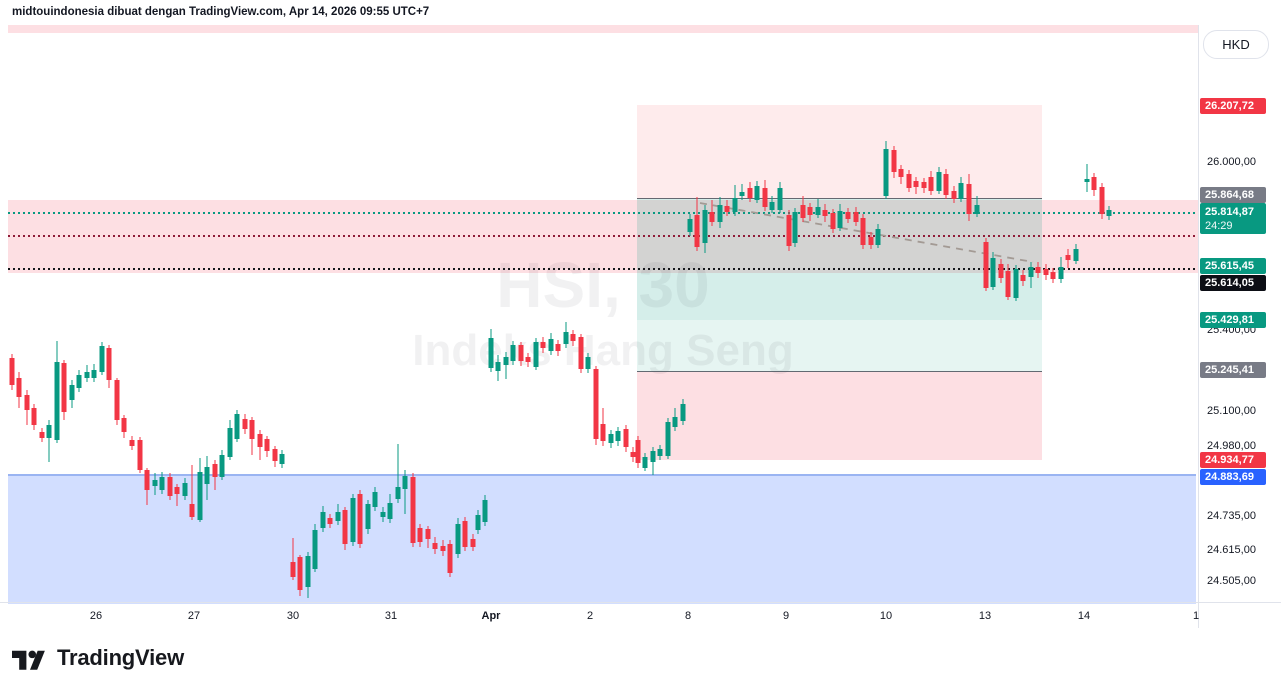 Image resolution: width=1281 pixels, height=688 pixels. I want to click on time-axis-label: 26, so click(96, 616).